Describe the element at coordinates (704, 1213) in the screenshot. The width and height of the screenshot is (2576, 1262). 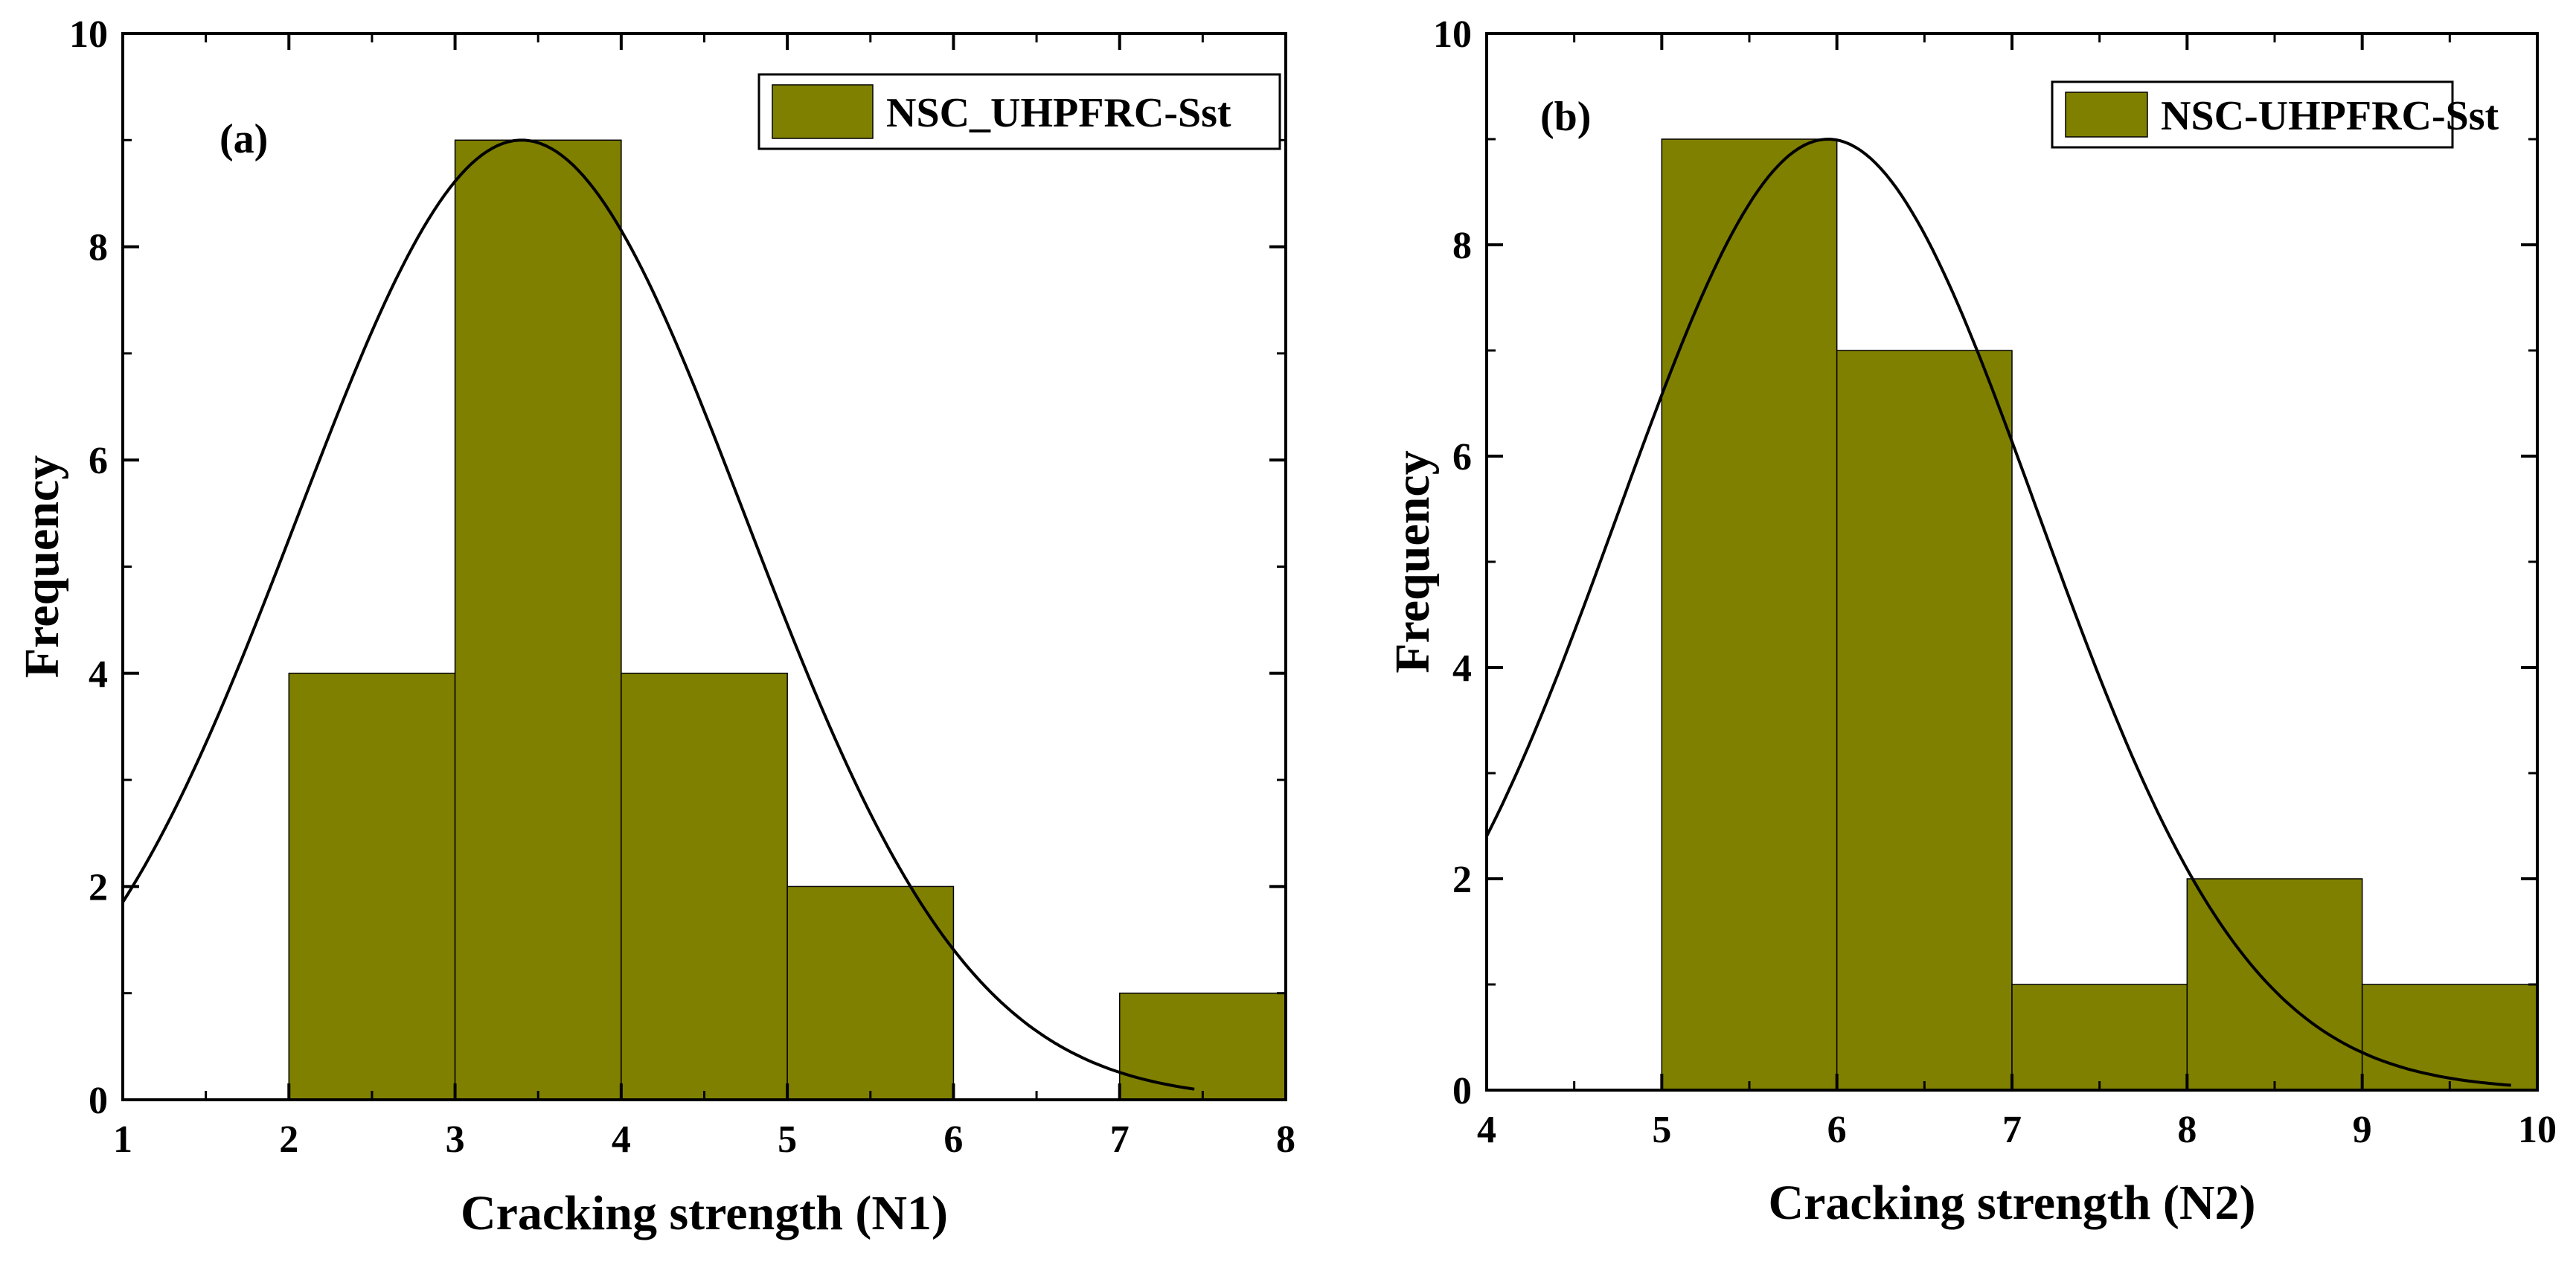
I see `x-axis-title: Cracking strength (N1)` at that location.